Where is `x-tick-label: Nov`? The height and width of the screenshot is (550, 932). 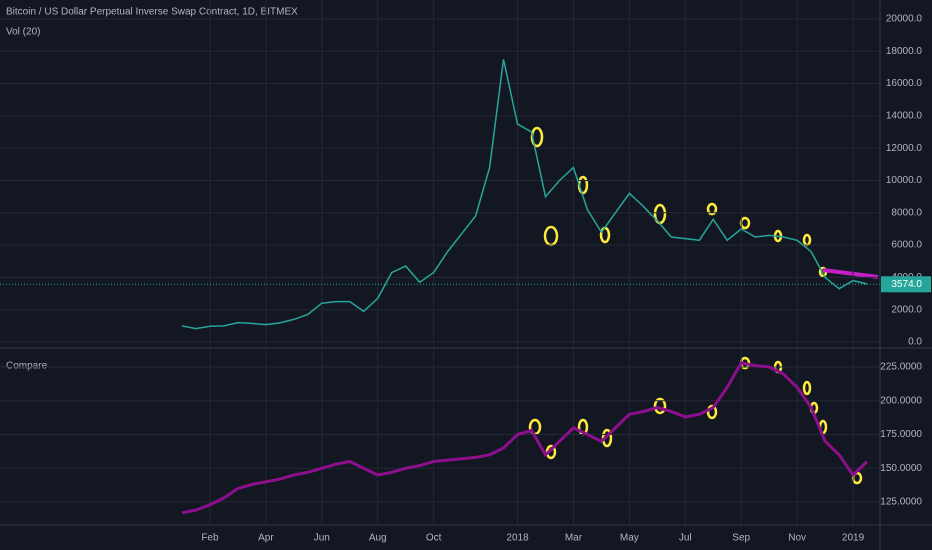
x-tick-label: Nov is located at coordinates (797, 538).